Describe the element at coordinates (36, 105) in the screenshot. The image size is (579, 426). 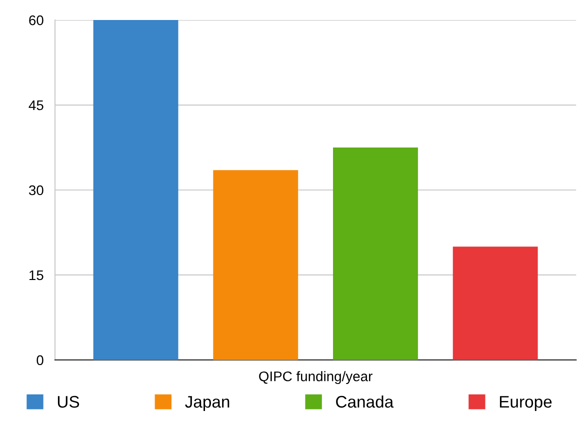
I see `y-tick-label: 45` at that location.